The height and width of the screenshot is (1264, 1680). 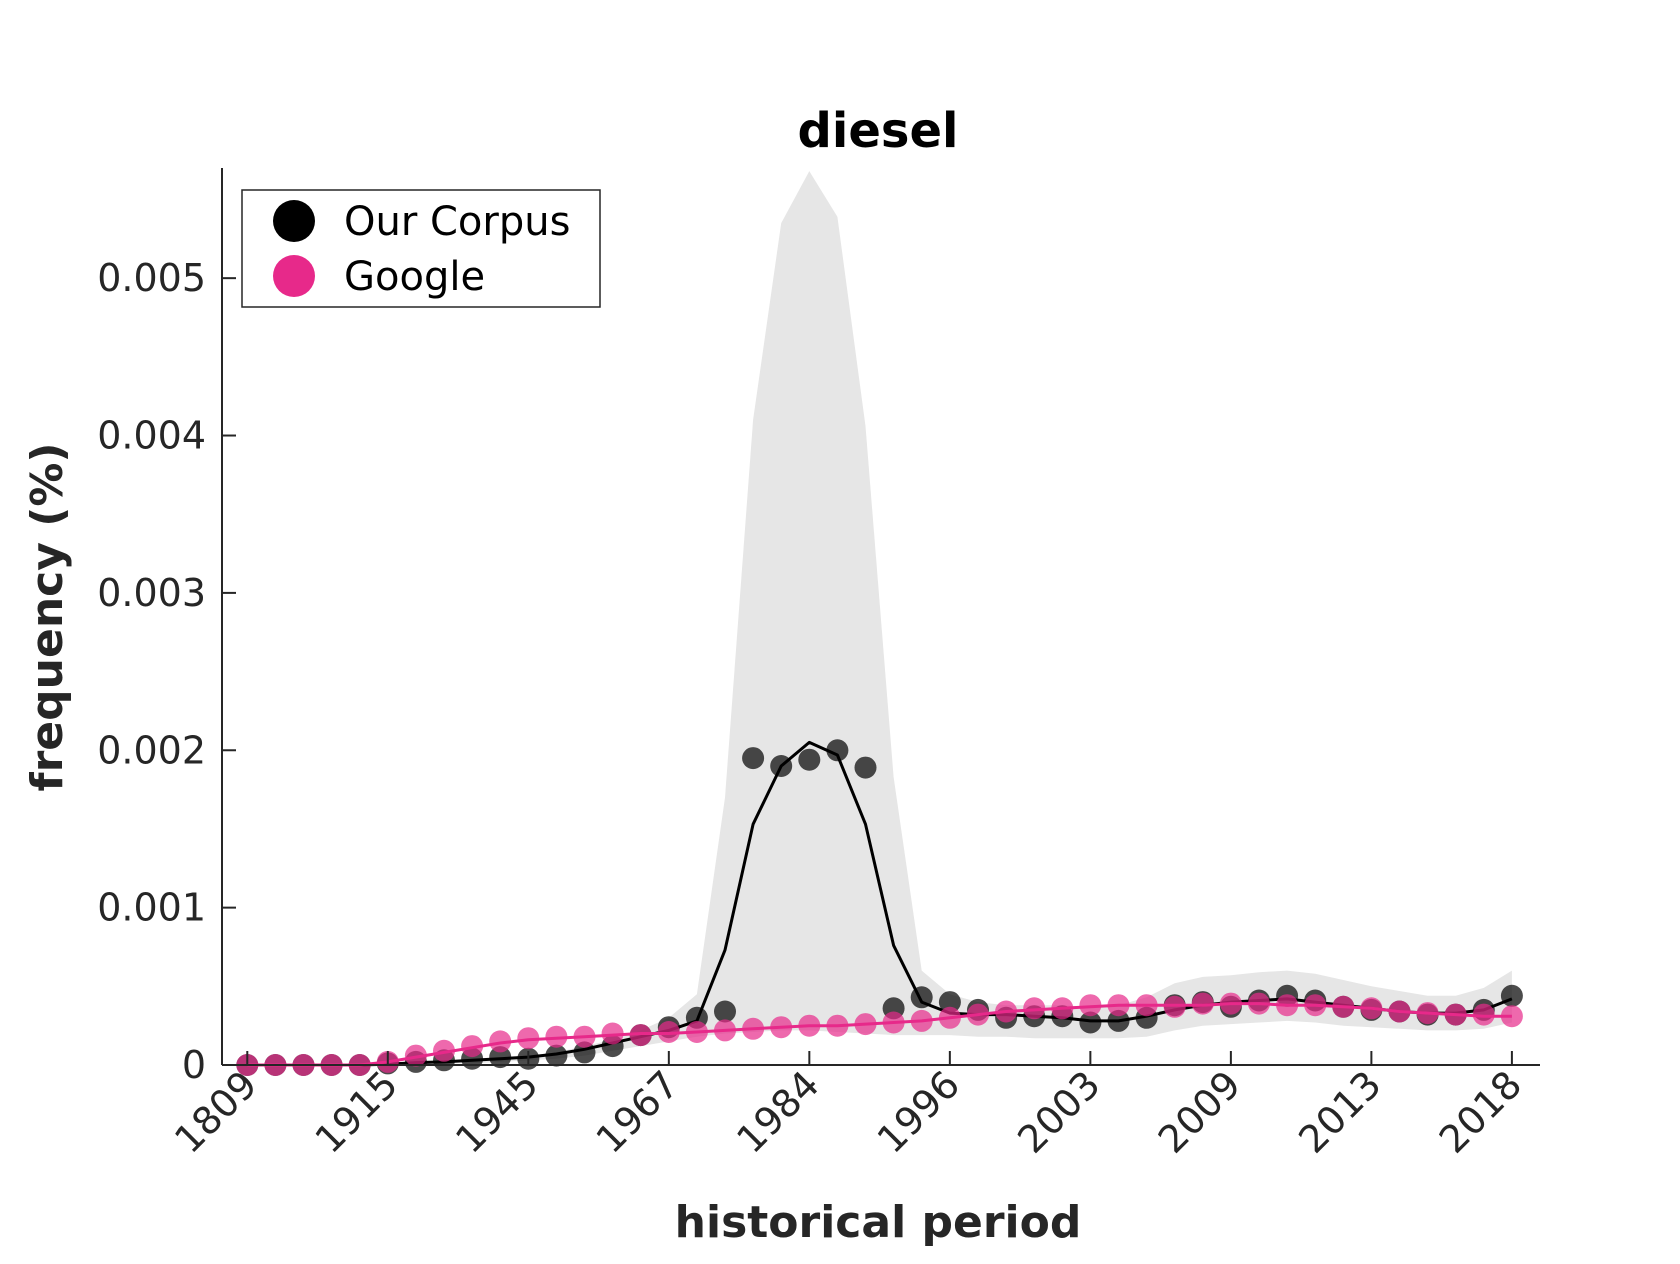 What do you see at coordinates (848, 1106) in the screenshot?
I see `x-tick-layer: 1809 1915 1945 1967 1984 1996 2003 2009 2013 2018` at bounding box center [848, 1106].